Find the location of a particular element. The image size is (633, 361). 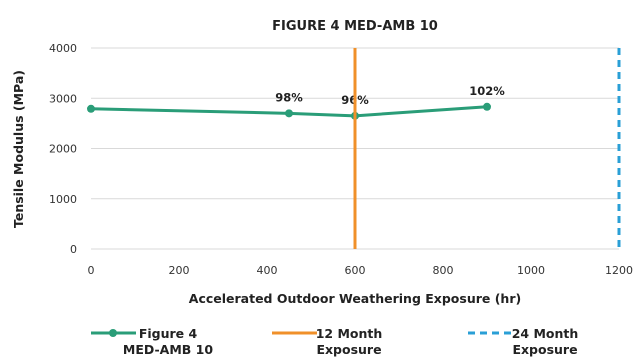

y-tick-label: 3000 is located at coordinates (63, 98).